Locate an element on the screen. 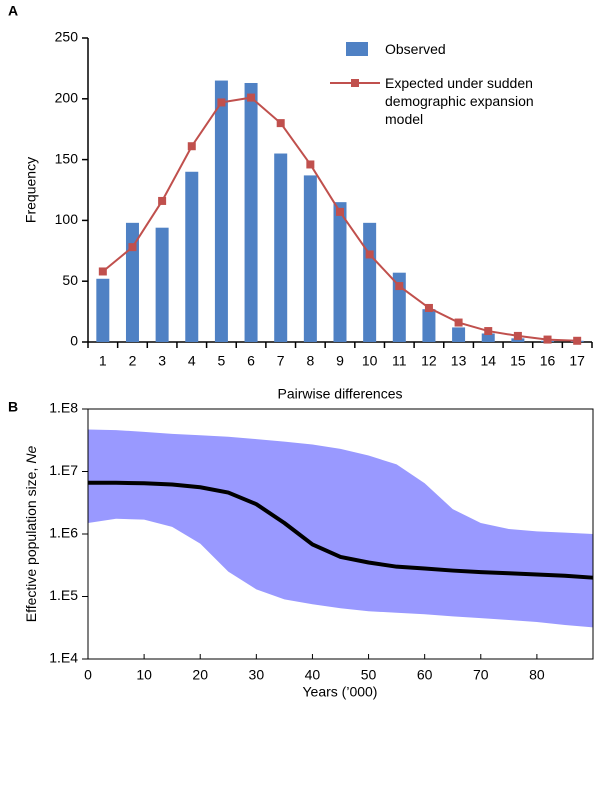  x-axis-label: Years (’000) is located at coordinates (340, 692).